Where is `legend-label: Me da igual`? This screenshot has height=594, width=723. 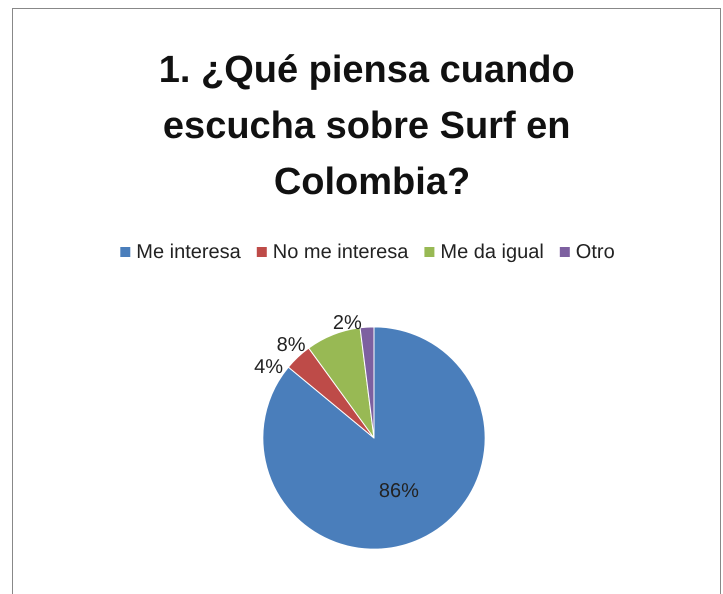 legend-label: Me da igual is located at coordinates (492, 252).